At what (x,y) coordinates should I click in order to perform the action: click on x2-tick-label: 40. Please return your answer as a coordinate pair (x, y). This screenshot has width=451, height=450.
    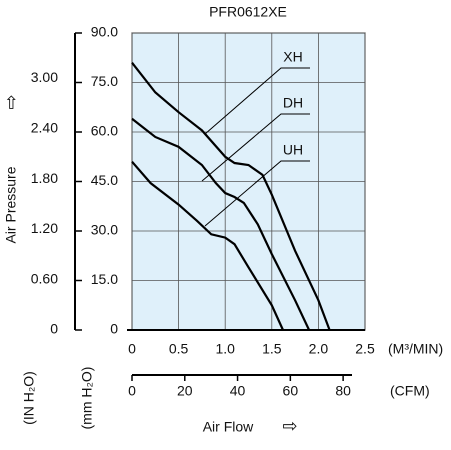
    Looking at the image, I should click on (238, 391).